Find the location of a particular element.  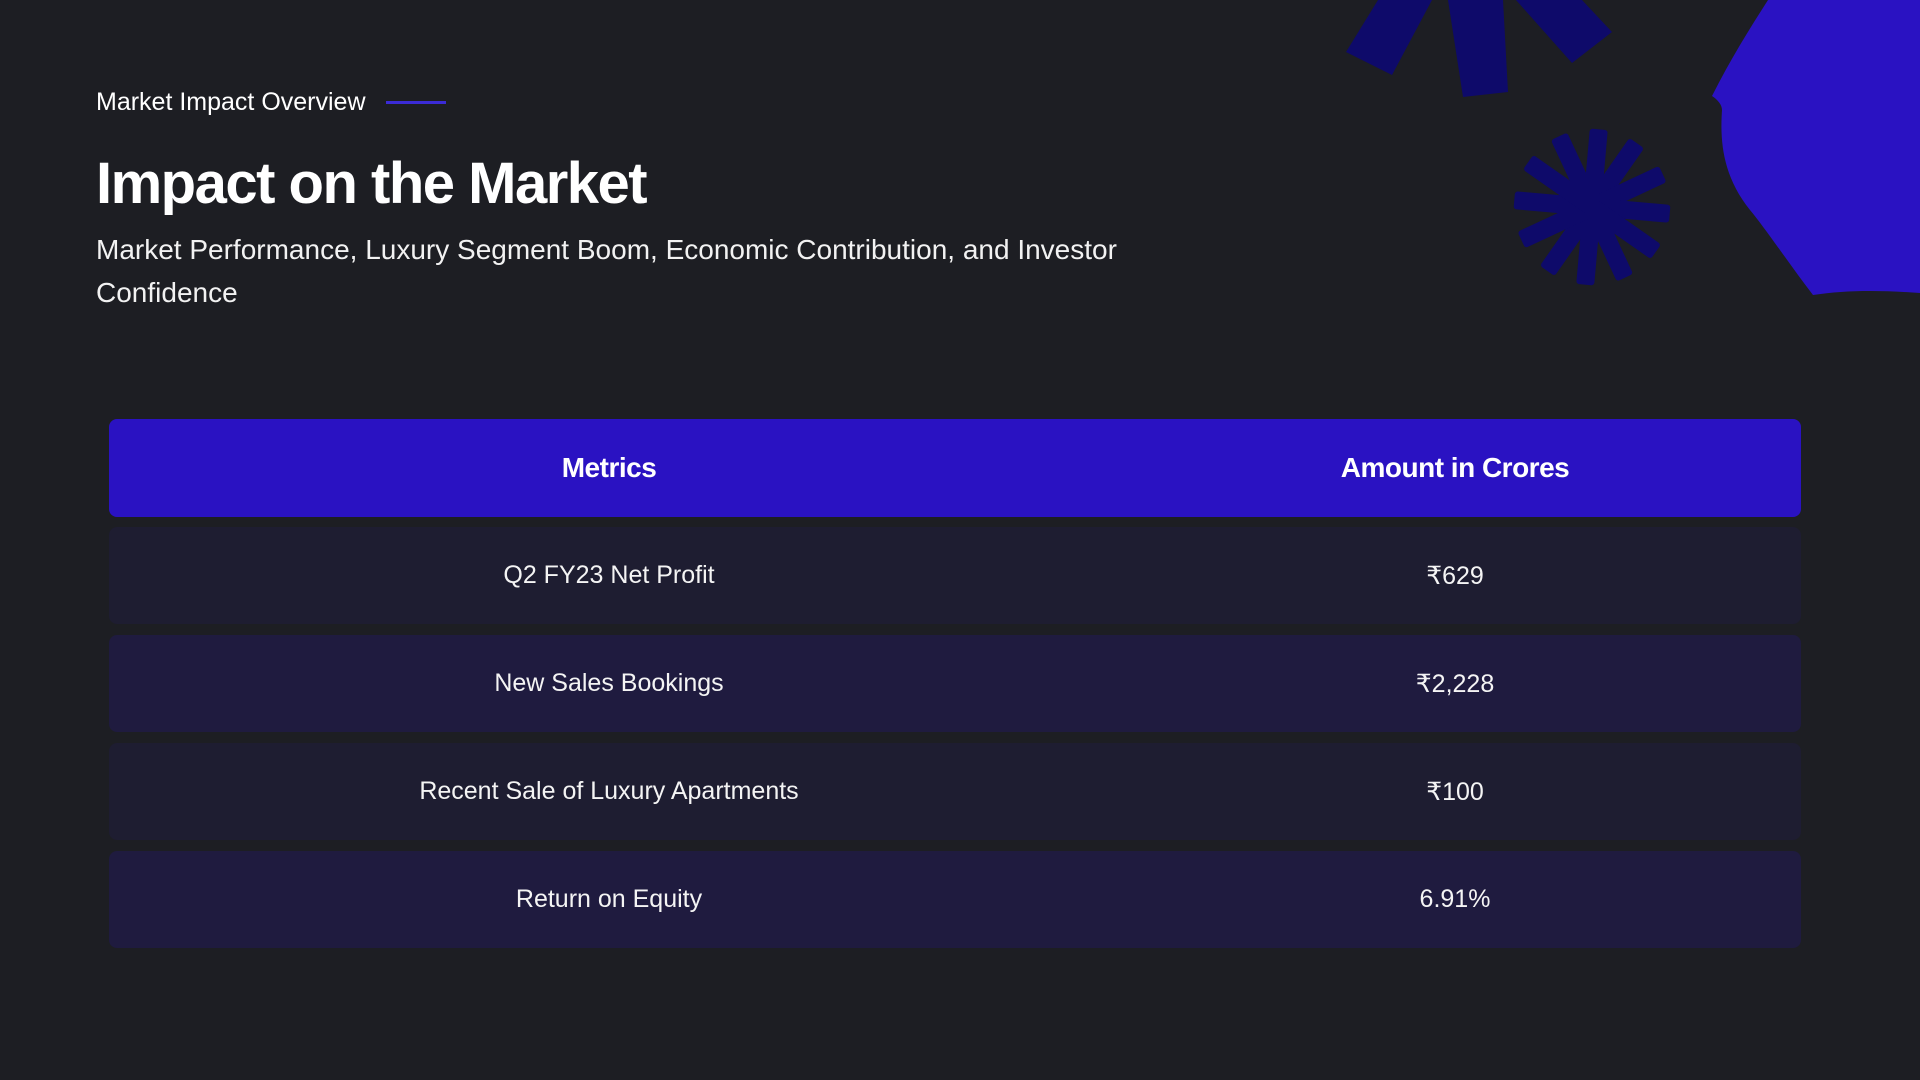

amount-cell: ₹100 is located at coordinates (1455, 791).